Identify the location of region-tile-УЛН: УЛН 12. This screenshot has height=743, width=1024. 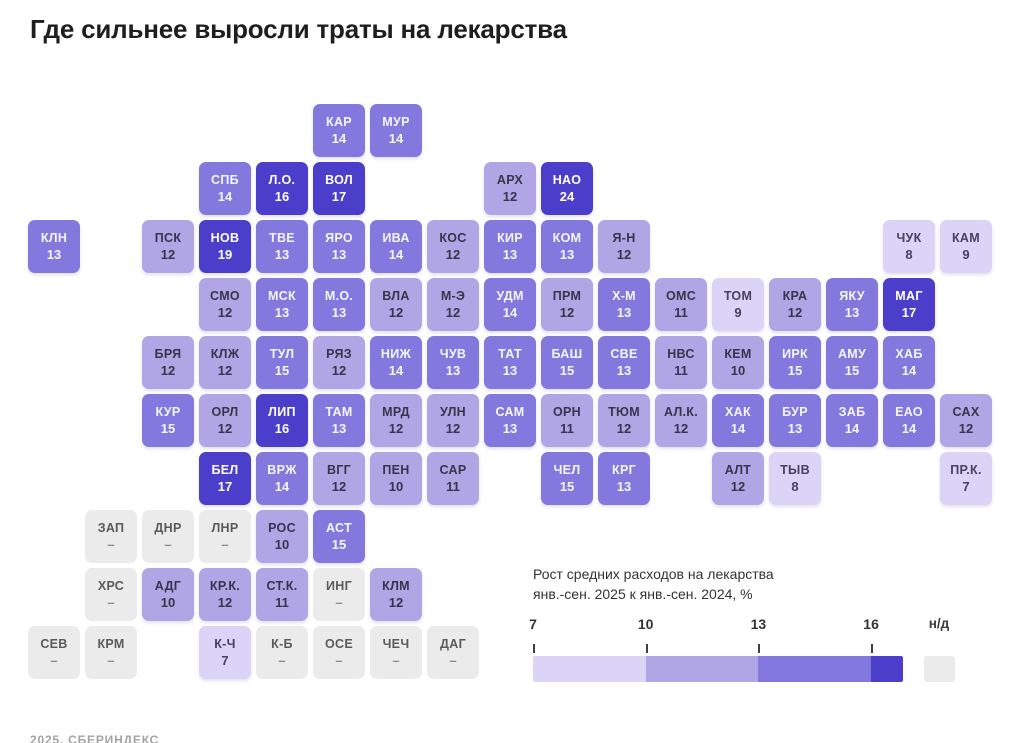
(453, 420).